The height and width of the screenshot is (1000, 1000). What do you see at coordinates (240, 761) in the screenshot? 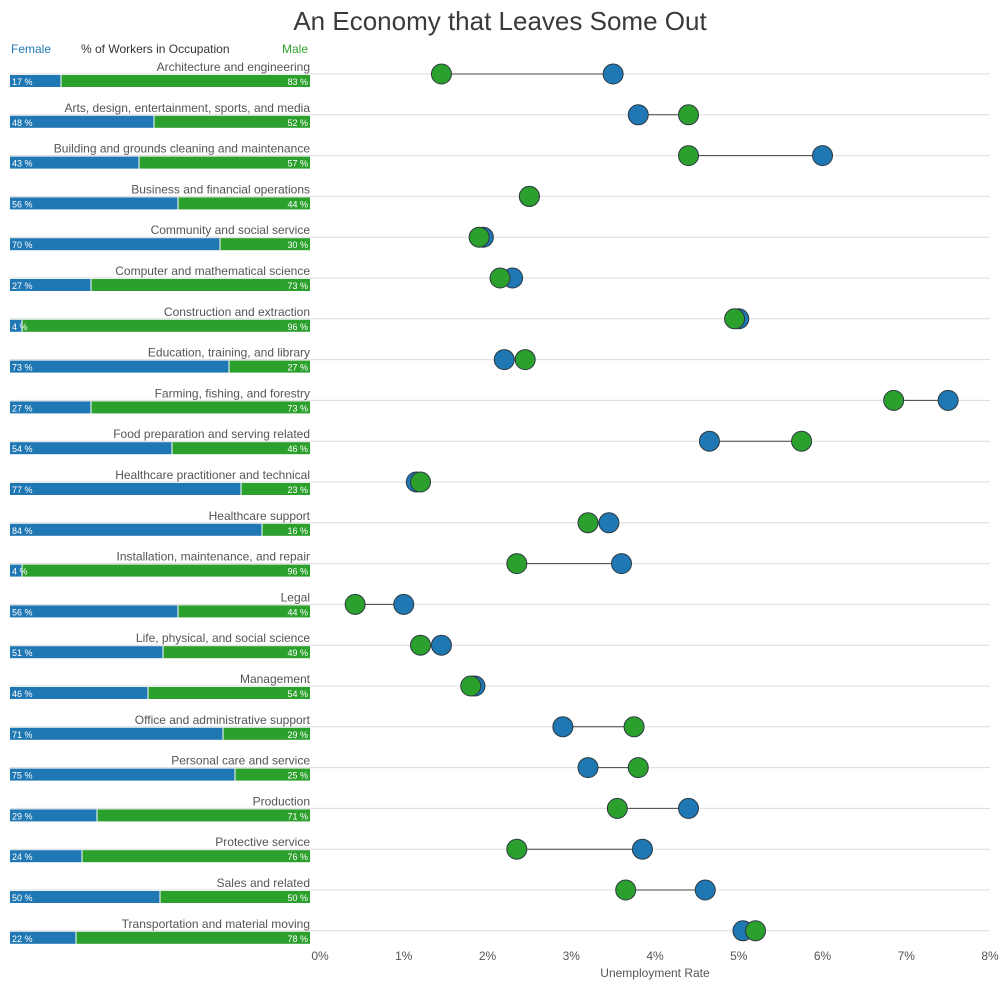
I see `occupation-label: Personal care and service` at bounding box center [240, 761].